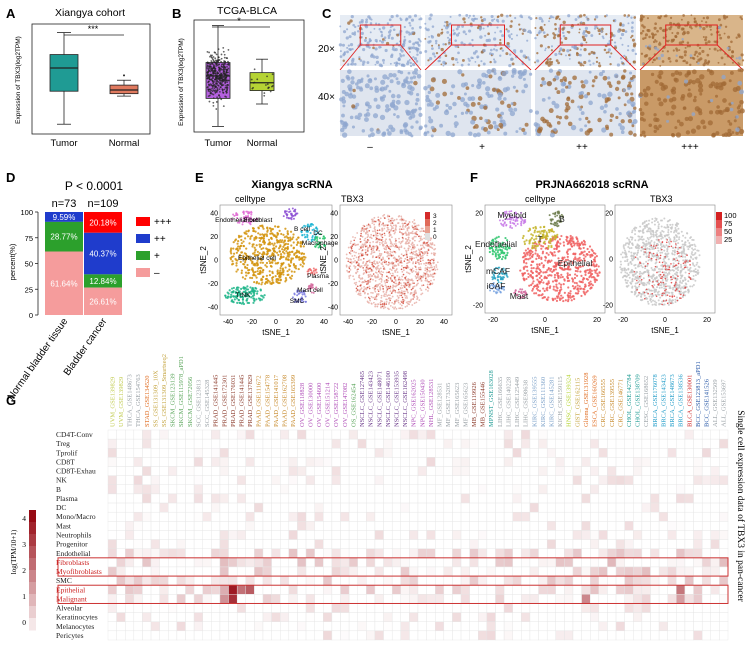 Image resolution: width=747 pixels, height=659 pixels. I want to click on panel-b-significance: *, so click(239, 21).